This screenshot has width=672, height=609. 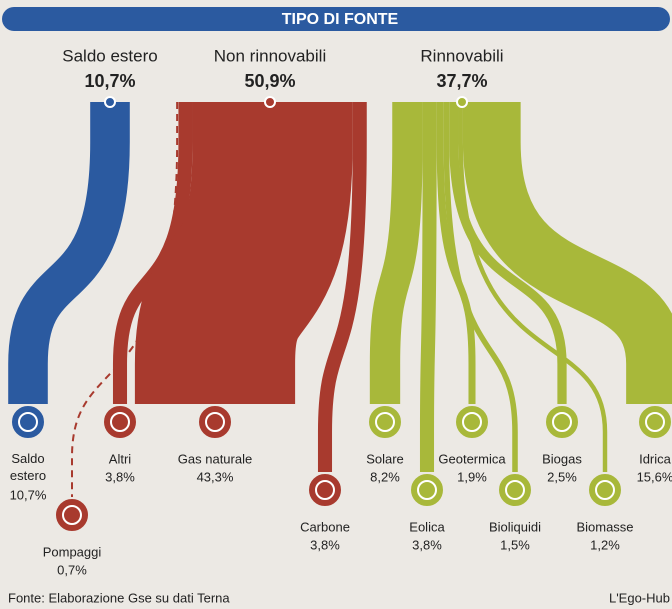 What do you see at coordinates (72, 569) in the screenshot?
I see `node-value: 0,7%` at bounding box center [72, 569].